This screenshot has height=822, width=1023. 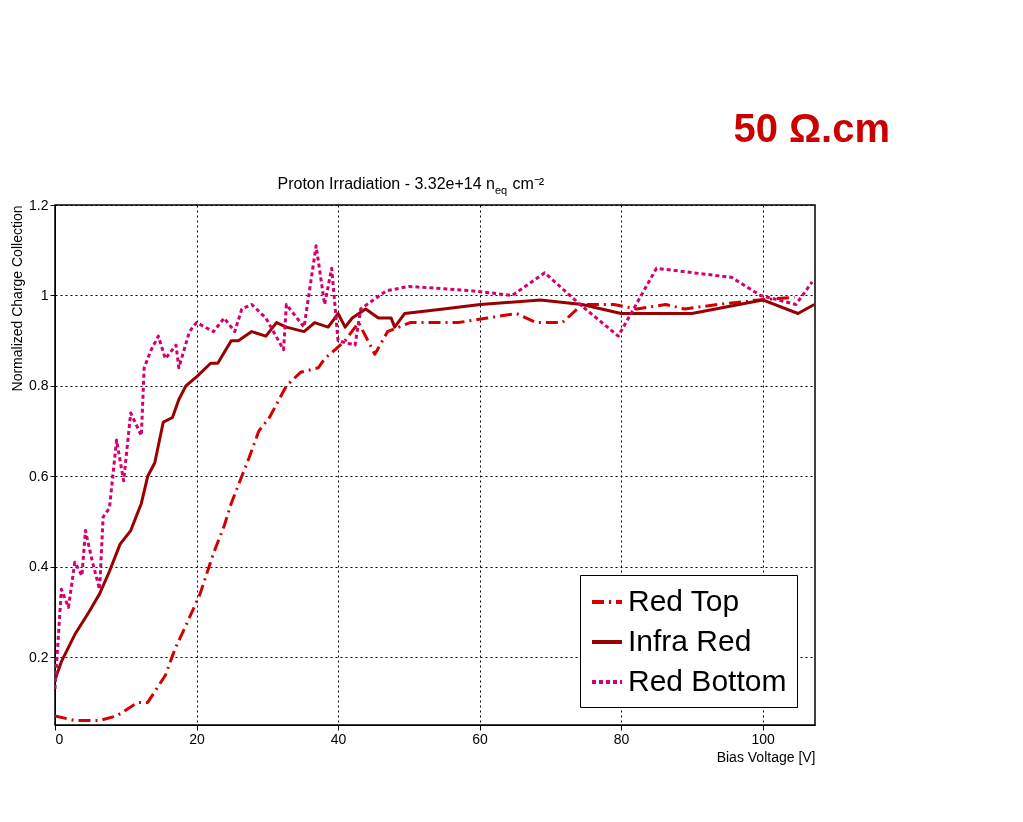 I want to click on legend-label: Infra Red, so click(x=690, y=640).